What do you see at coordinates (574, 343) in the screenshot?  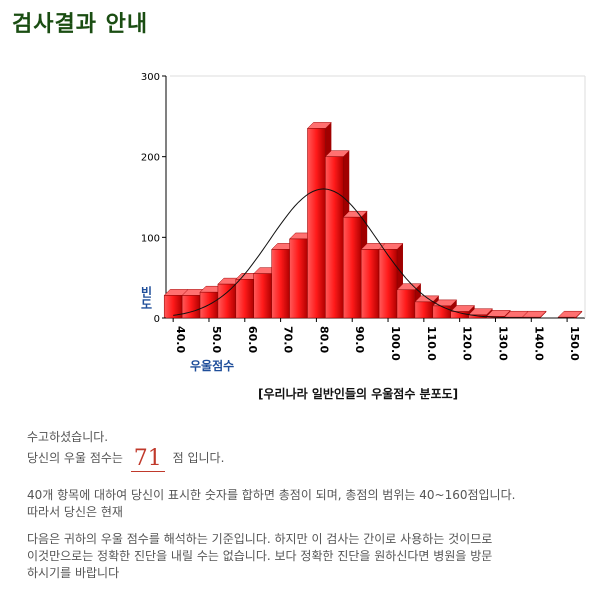 I see `x-tick-label: 150.0` at bounding box center [574, 343].